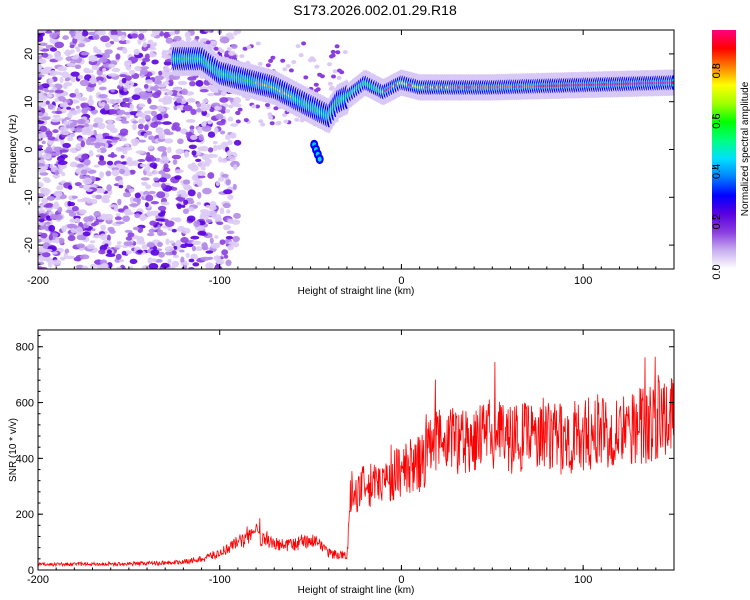 The image size is (750, 600). I want to click on branch-blob-core, so click(319, 159).